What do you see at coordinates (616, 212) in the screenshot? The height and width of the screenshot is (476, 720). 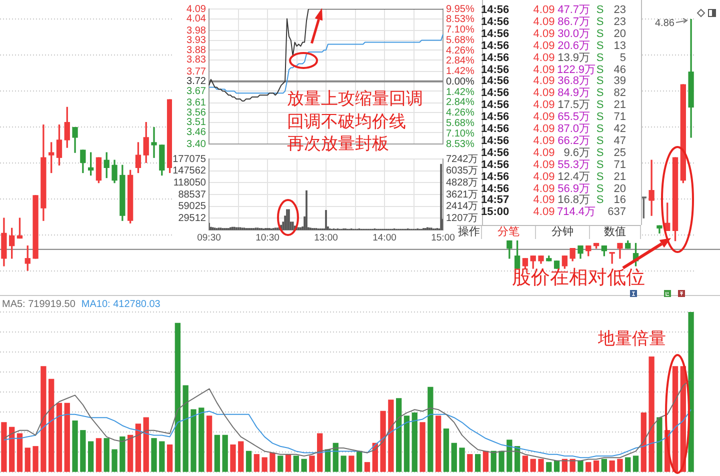 I see `annotation: 637` at bounding box center [616, 212].